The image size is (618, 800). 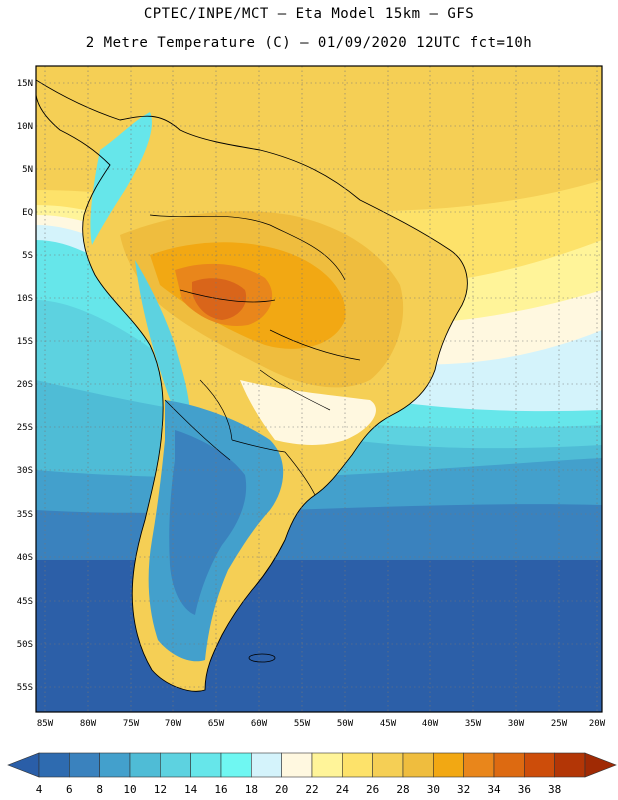 I want to click on lat-label: 30S, so click(x=25, y=471).